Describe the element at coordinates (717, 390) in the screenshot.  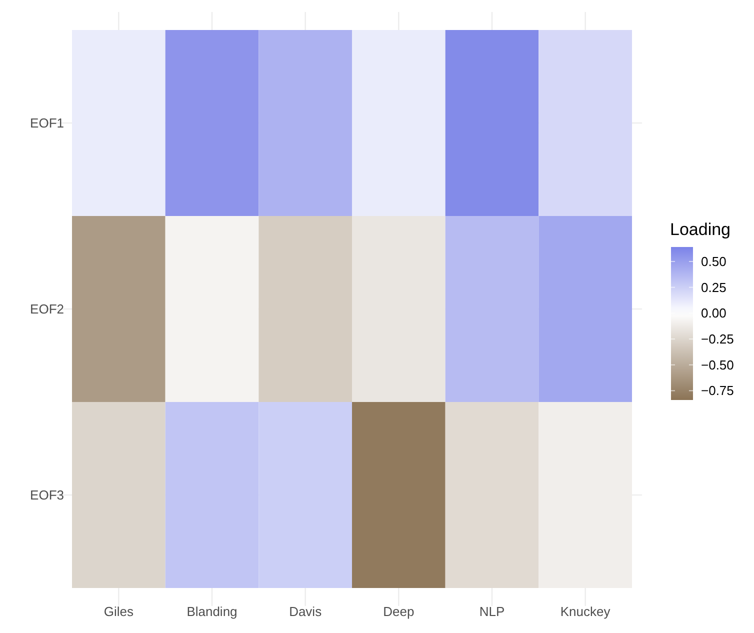
I see `color-bar-label: −0.75` at that location.